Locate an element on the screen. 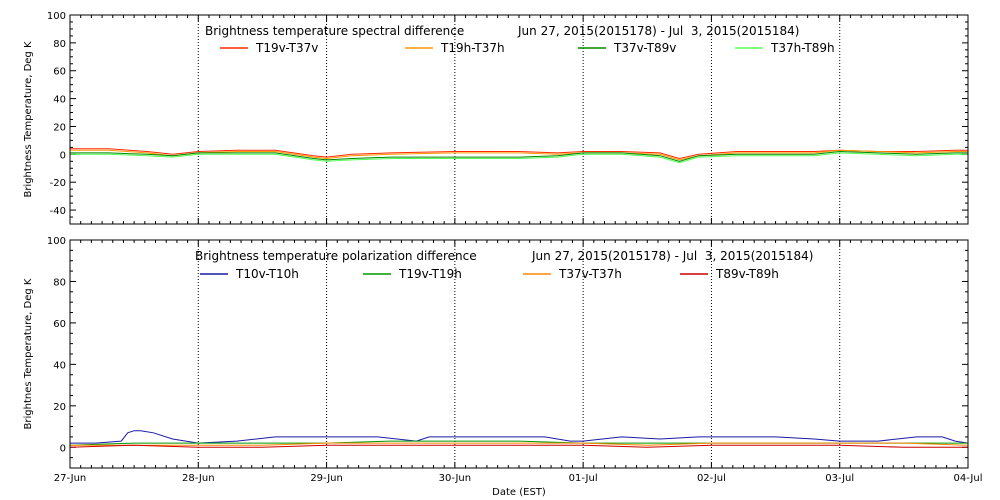 The image size is (1000, 500). y-axis-label: Brightness Temperature, Deg K is located at coordinates (28, 119).